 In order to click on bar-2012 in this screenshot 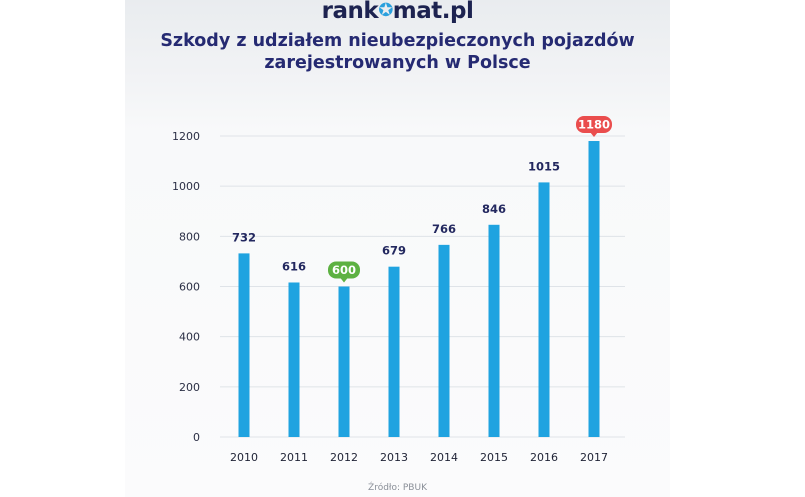, I will do `click(344, 361)`.